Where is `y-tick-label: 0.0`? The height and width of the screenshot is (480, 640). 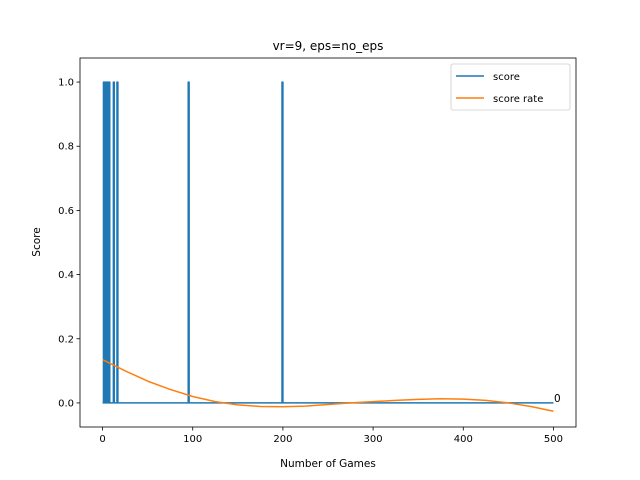
y-tick-label: 0.0 is located at coordinates (66, 403).